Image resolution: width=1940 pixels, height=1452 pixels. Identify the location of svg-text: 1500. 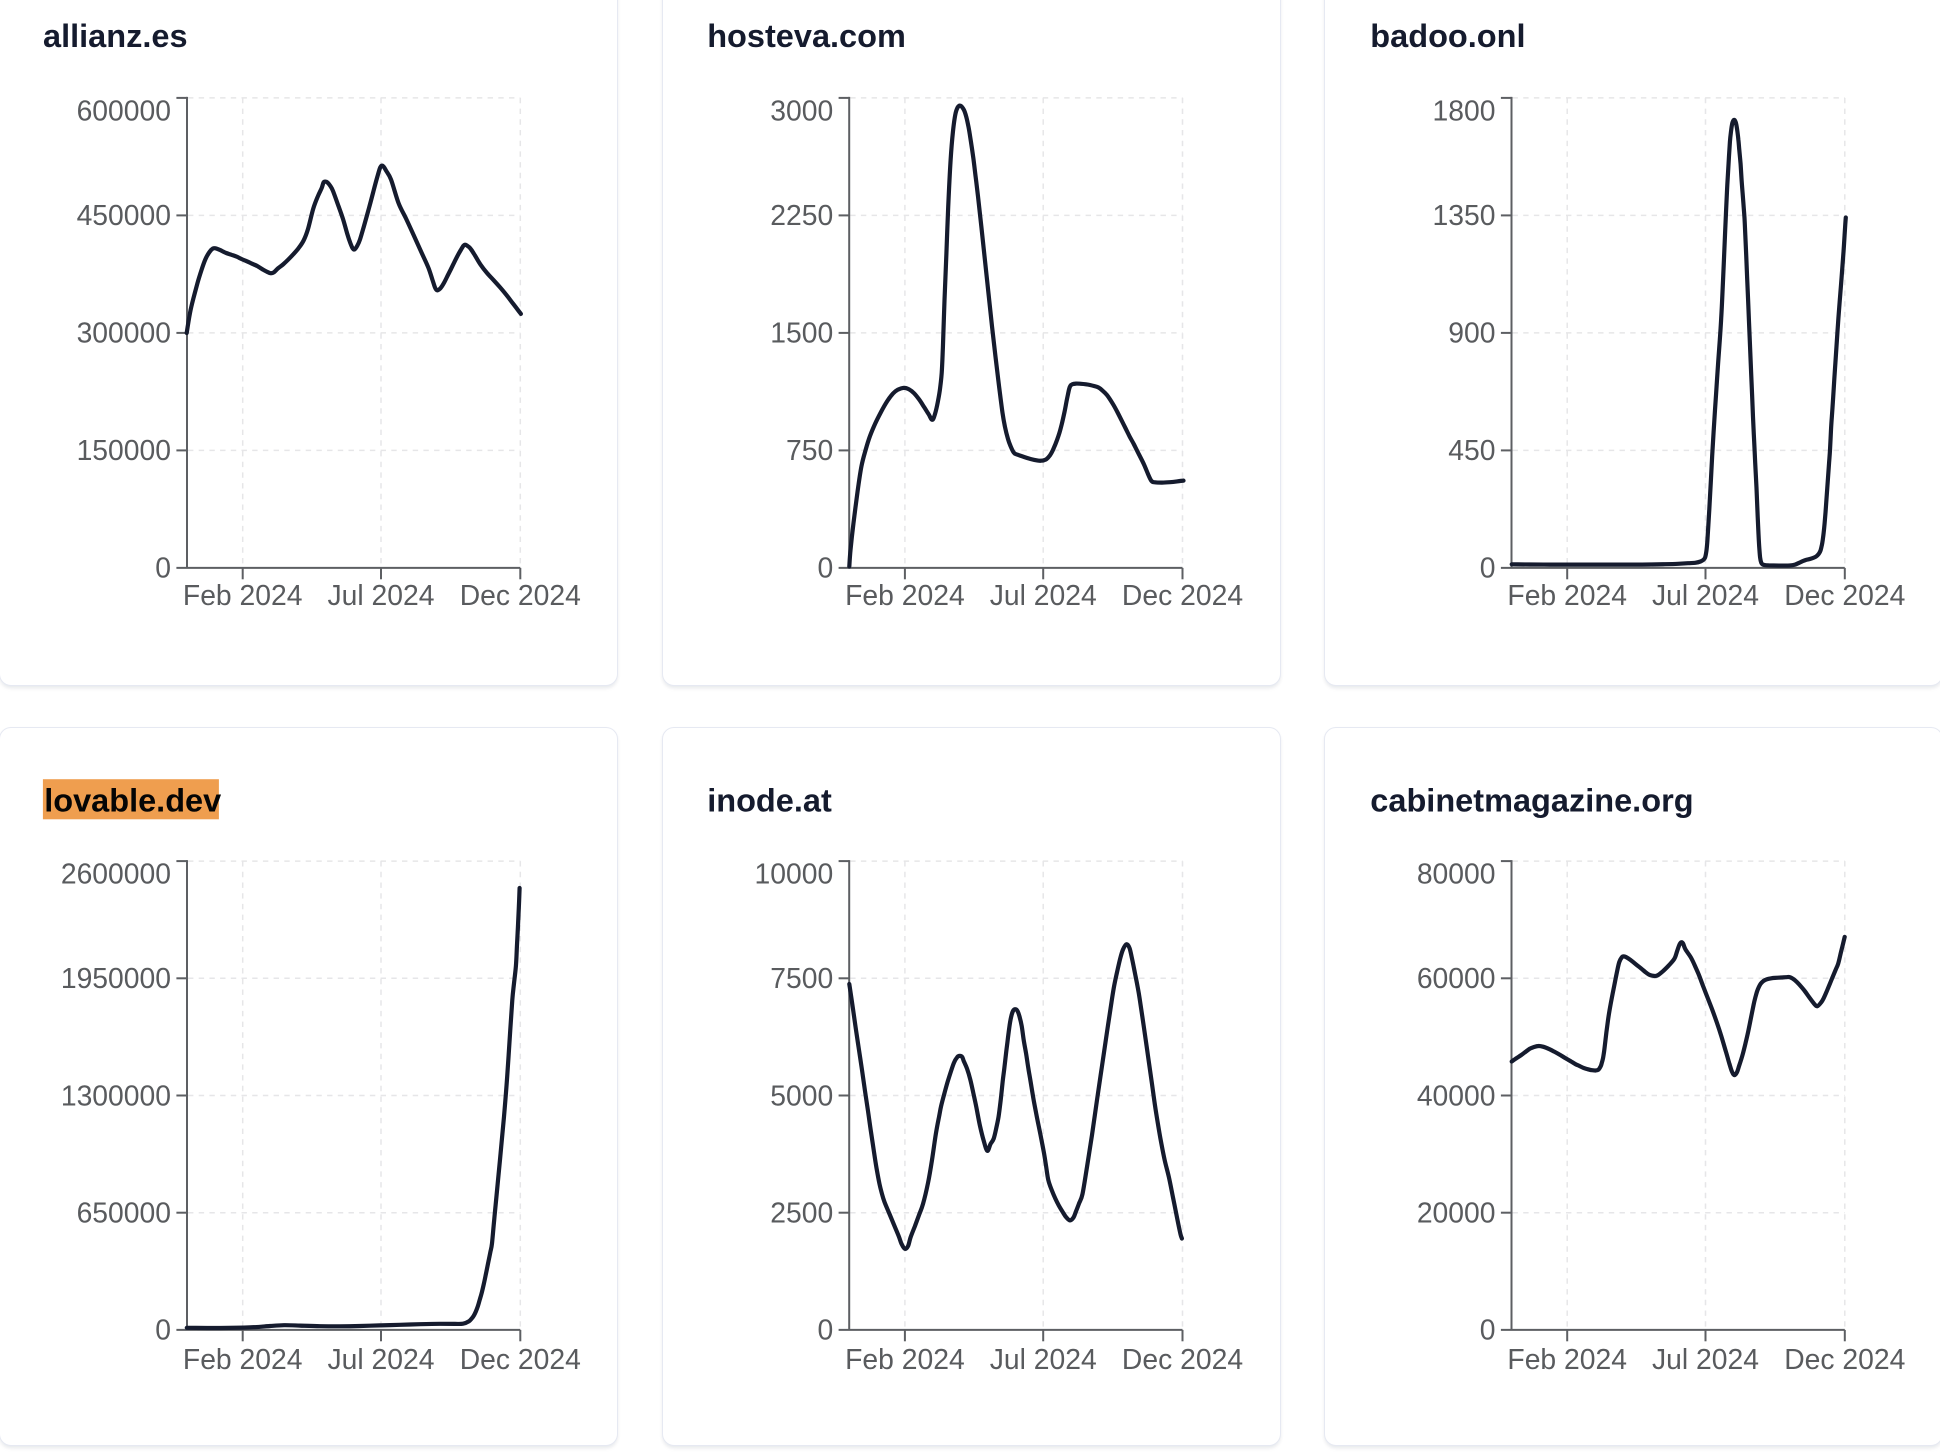
(801, 333).